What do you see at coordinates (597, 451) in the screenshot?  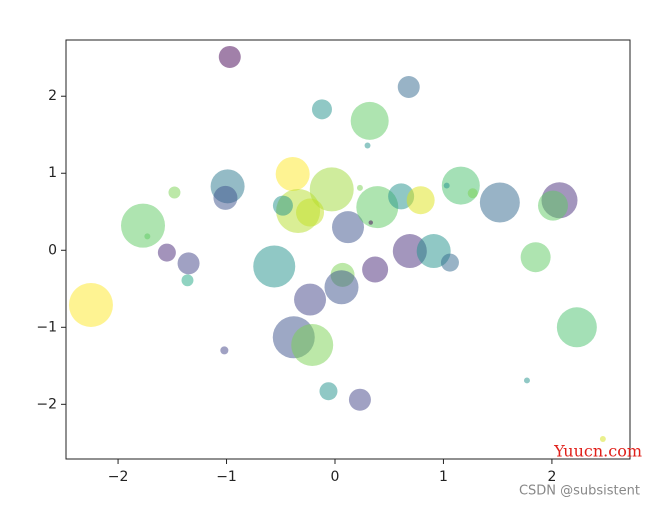 I see `watermark: Yuucn.com` at bounding box center [597, 451].